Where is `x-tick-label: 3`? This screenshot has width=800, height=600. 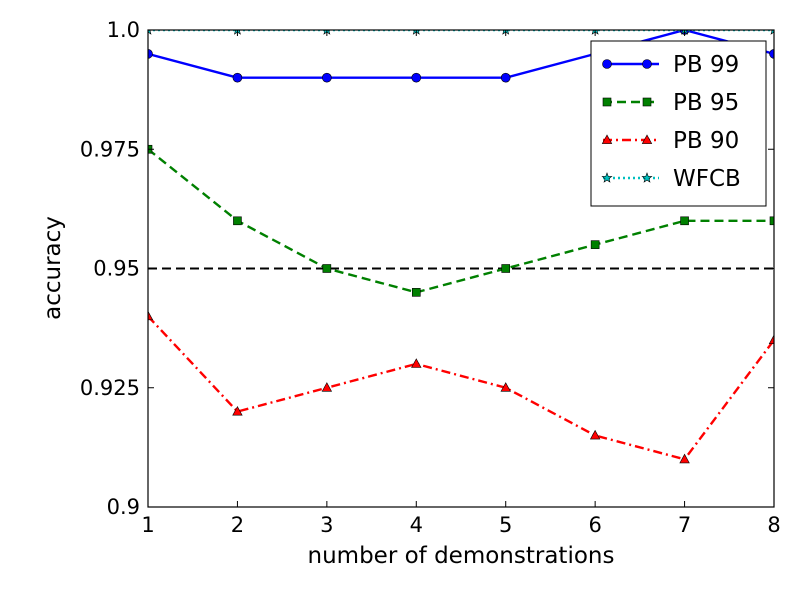 x-tick-label: 3 is located at coordinates (326, 525).